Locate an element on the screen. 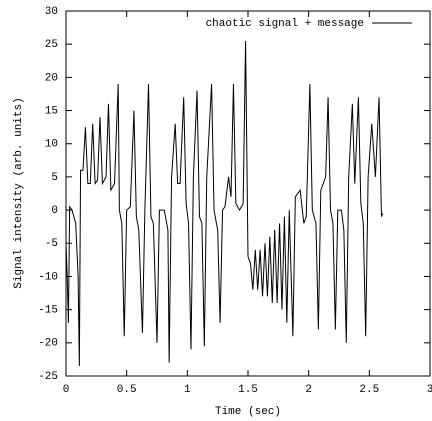 This screenshot has height=421, width=432. y-tick-label: 15 is located at coordinates (51, 111).